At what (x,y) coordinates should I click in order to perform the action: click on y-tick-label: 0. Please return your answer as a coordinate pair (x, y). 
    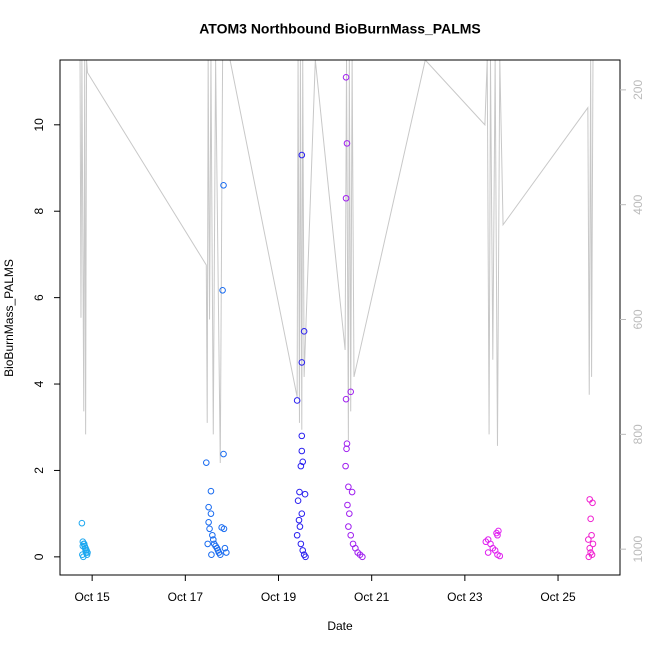
    Looking at the image, I should click on (39, 556).